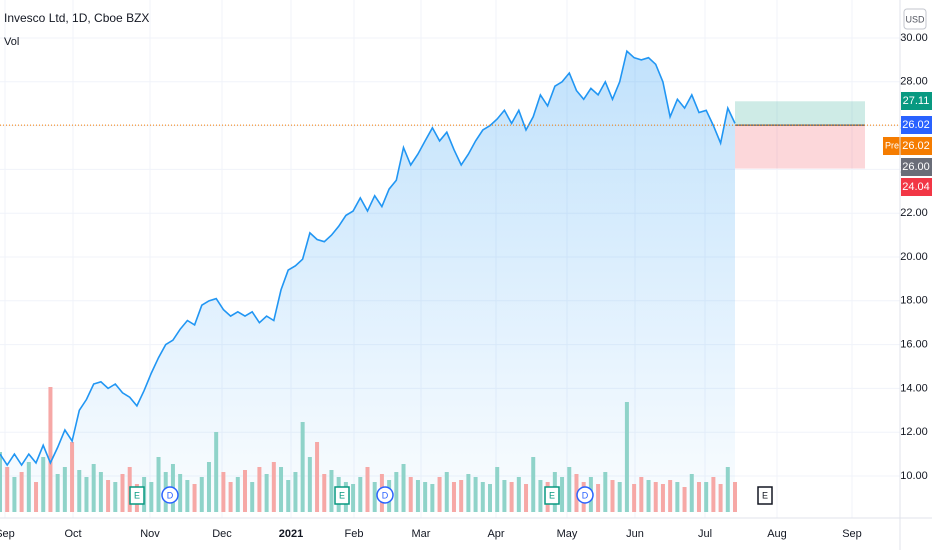 The height and width of the screenshot is (555, 932). What do you see at coordinates (705, 534) in the screenshot?
I see `x-tick-label: Jul` at bounding box center [705, 534].